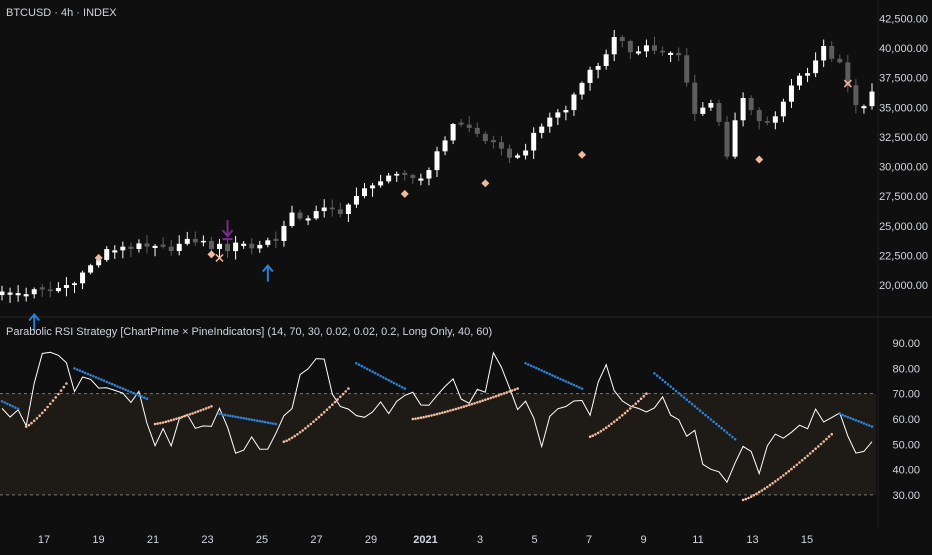  Describe the element at coordinates (371, 540) in the screenshot. I see `time-axis-label: 29` at that location.